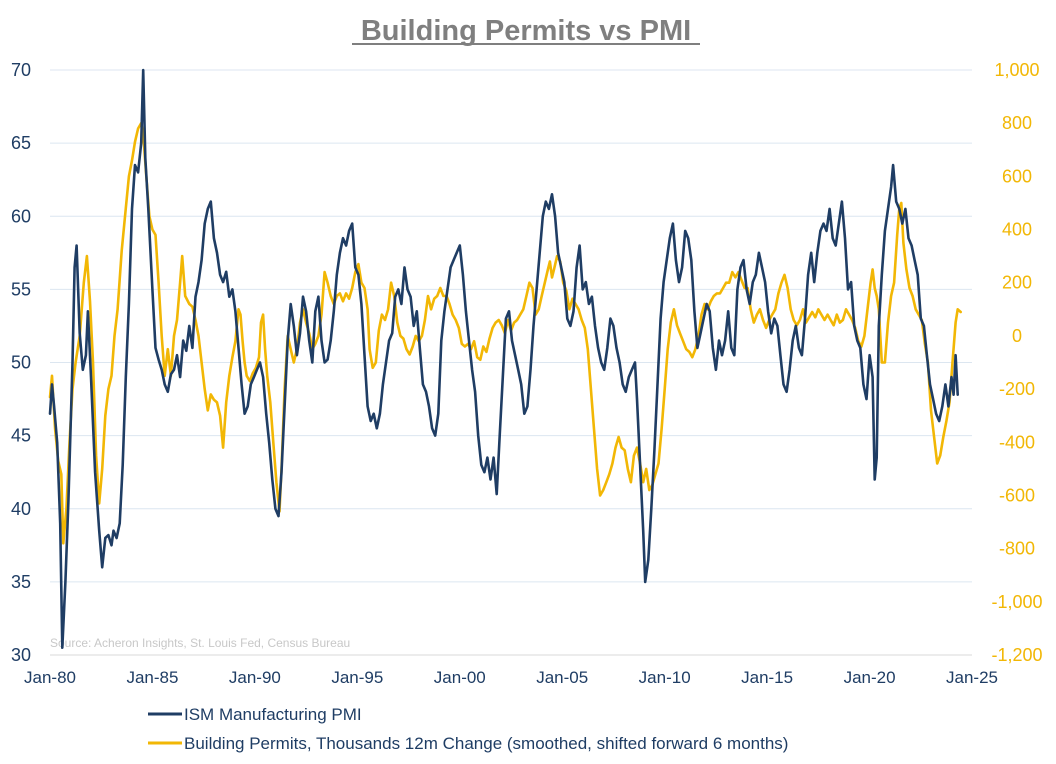  Describe the element at coordinates (1017, 336) in the screenshot. I see `right-tick-label: 0` at that location.